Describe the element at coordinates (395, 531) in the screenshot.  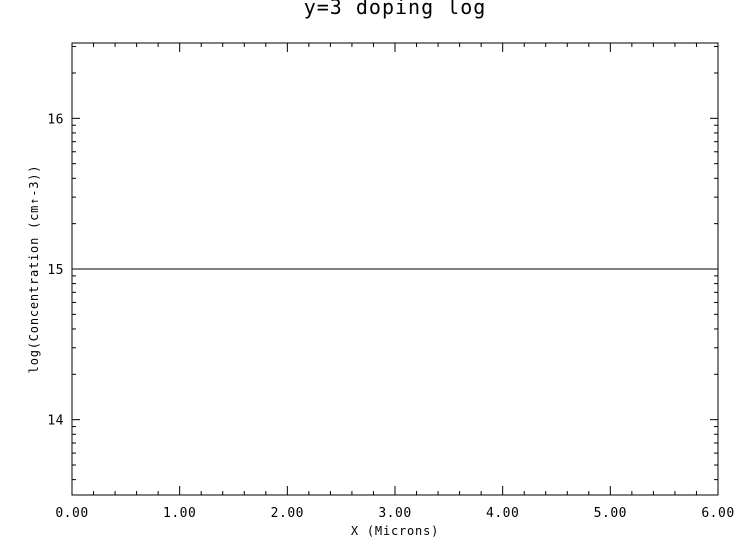
I see `x-axis-label: X (Microns)` at that location.